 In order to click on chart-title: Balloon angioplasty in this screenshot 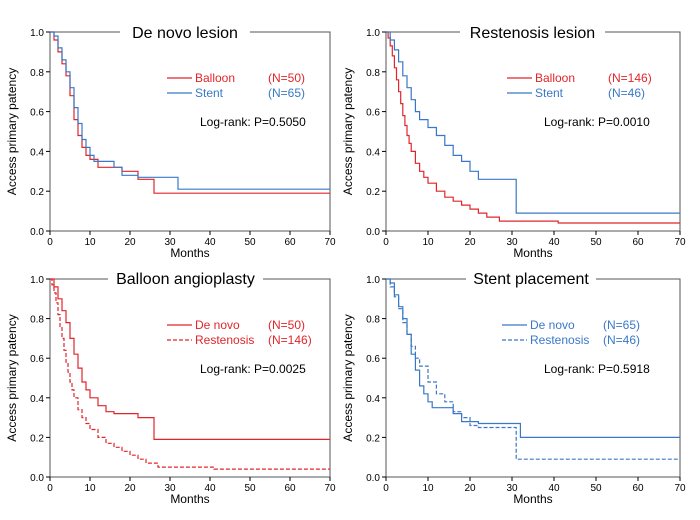, I will do `click(185, 279)`.